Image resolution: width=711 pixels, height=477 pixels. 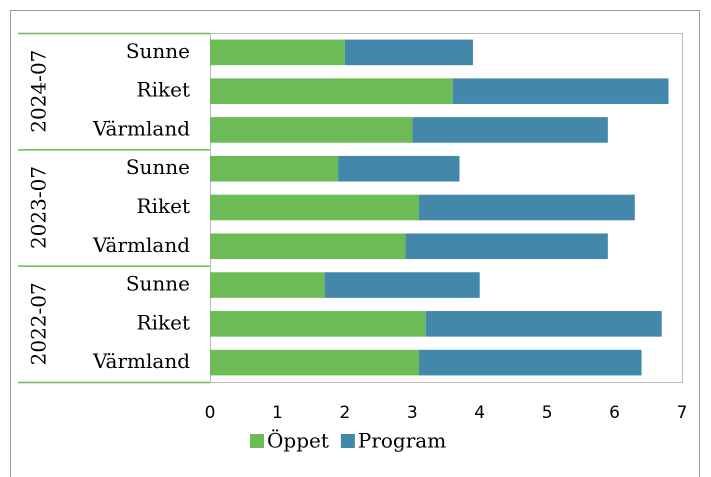 What do you see at coordinates (402, 441) in the screenshot?
I see `legend-label: Program` at bounding box center [402, 441].